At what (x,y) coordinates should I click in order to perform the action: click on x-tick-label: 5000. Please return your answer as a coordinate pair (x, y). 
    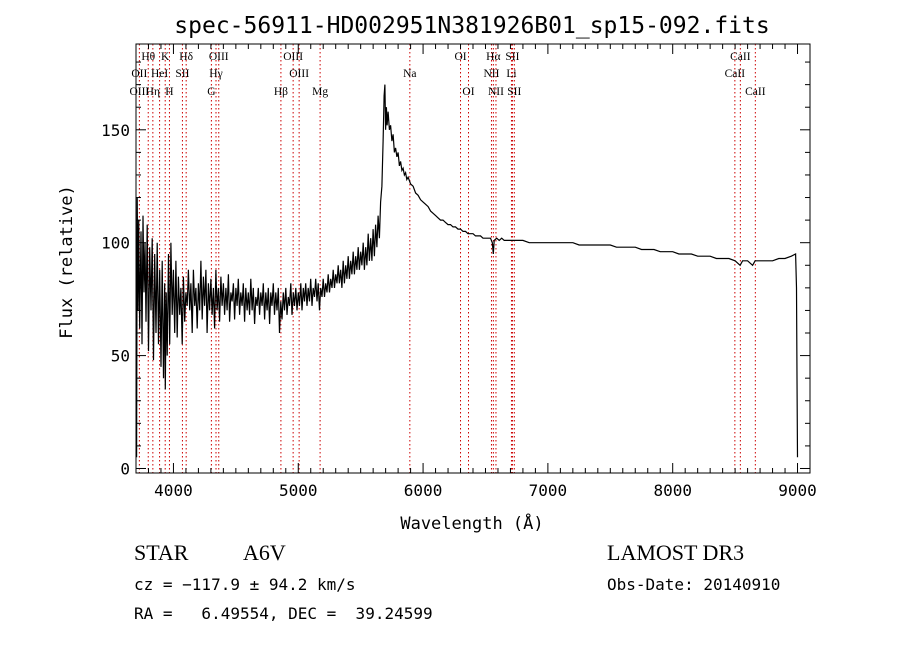
    Looking at the image, I should click on (298, 490).